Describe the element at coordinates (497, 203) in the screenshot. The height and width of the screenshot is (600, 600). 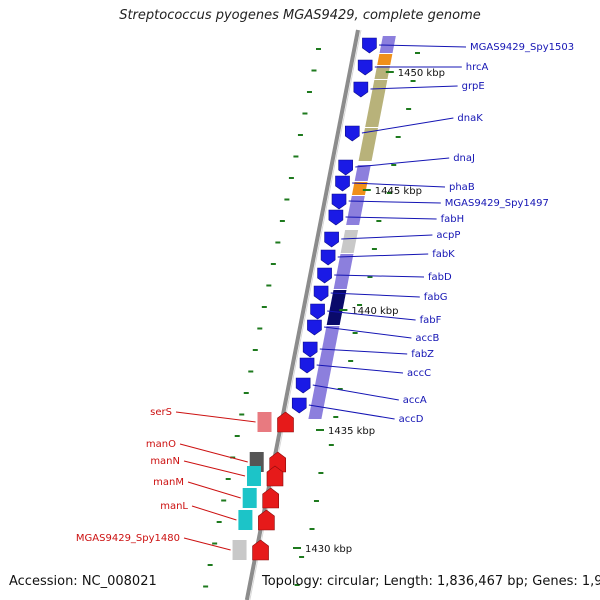
I see `forward-gene-label: MGAS9429_Spy1497` at that location.